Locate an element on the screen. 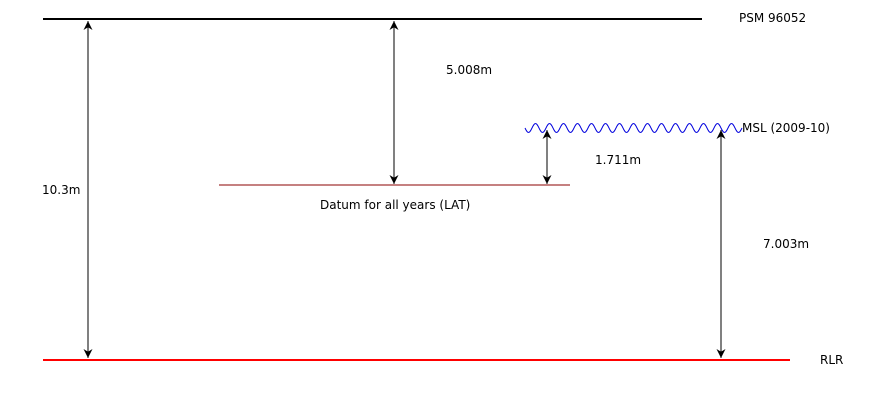  msl-label: MSL (2009-10) is located at coordinates (786, 128).